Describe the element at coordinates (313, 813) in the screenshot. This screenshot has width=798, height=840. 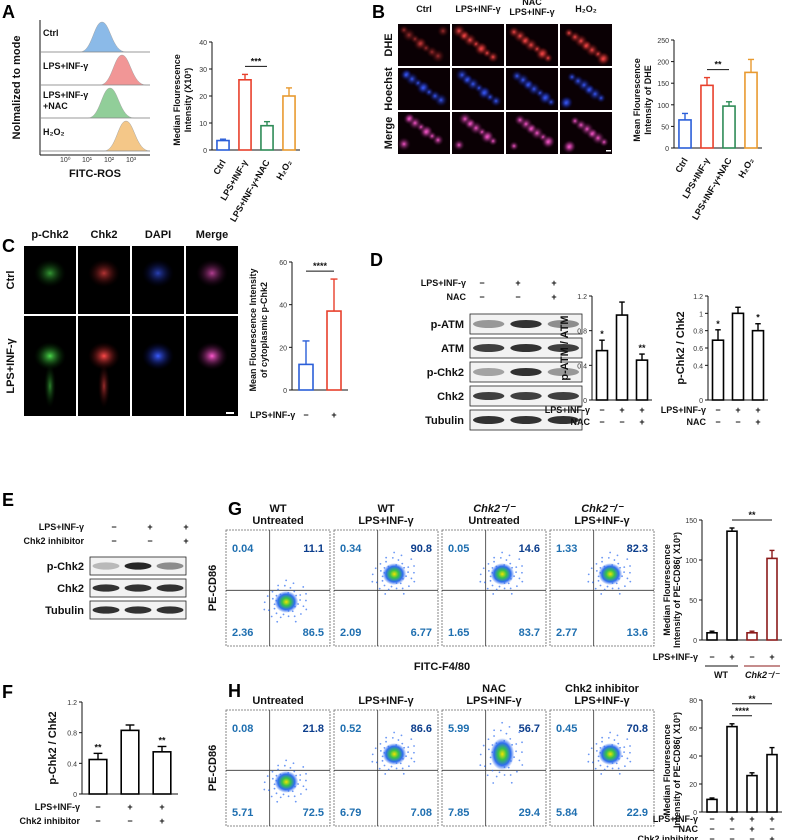
I see `H-quadrant-value: 72.5` at that location.